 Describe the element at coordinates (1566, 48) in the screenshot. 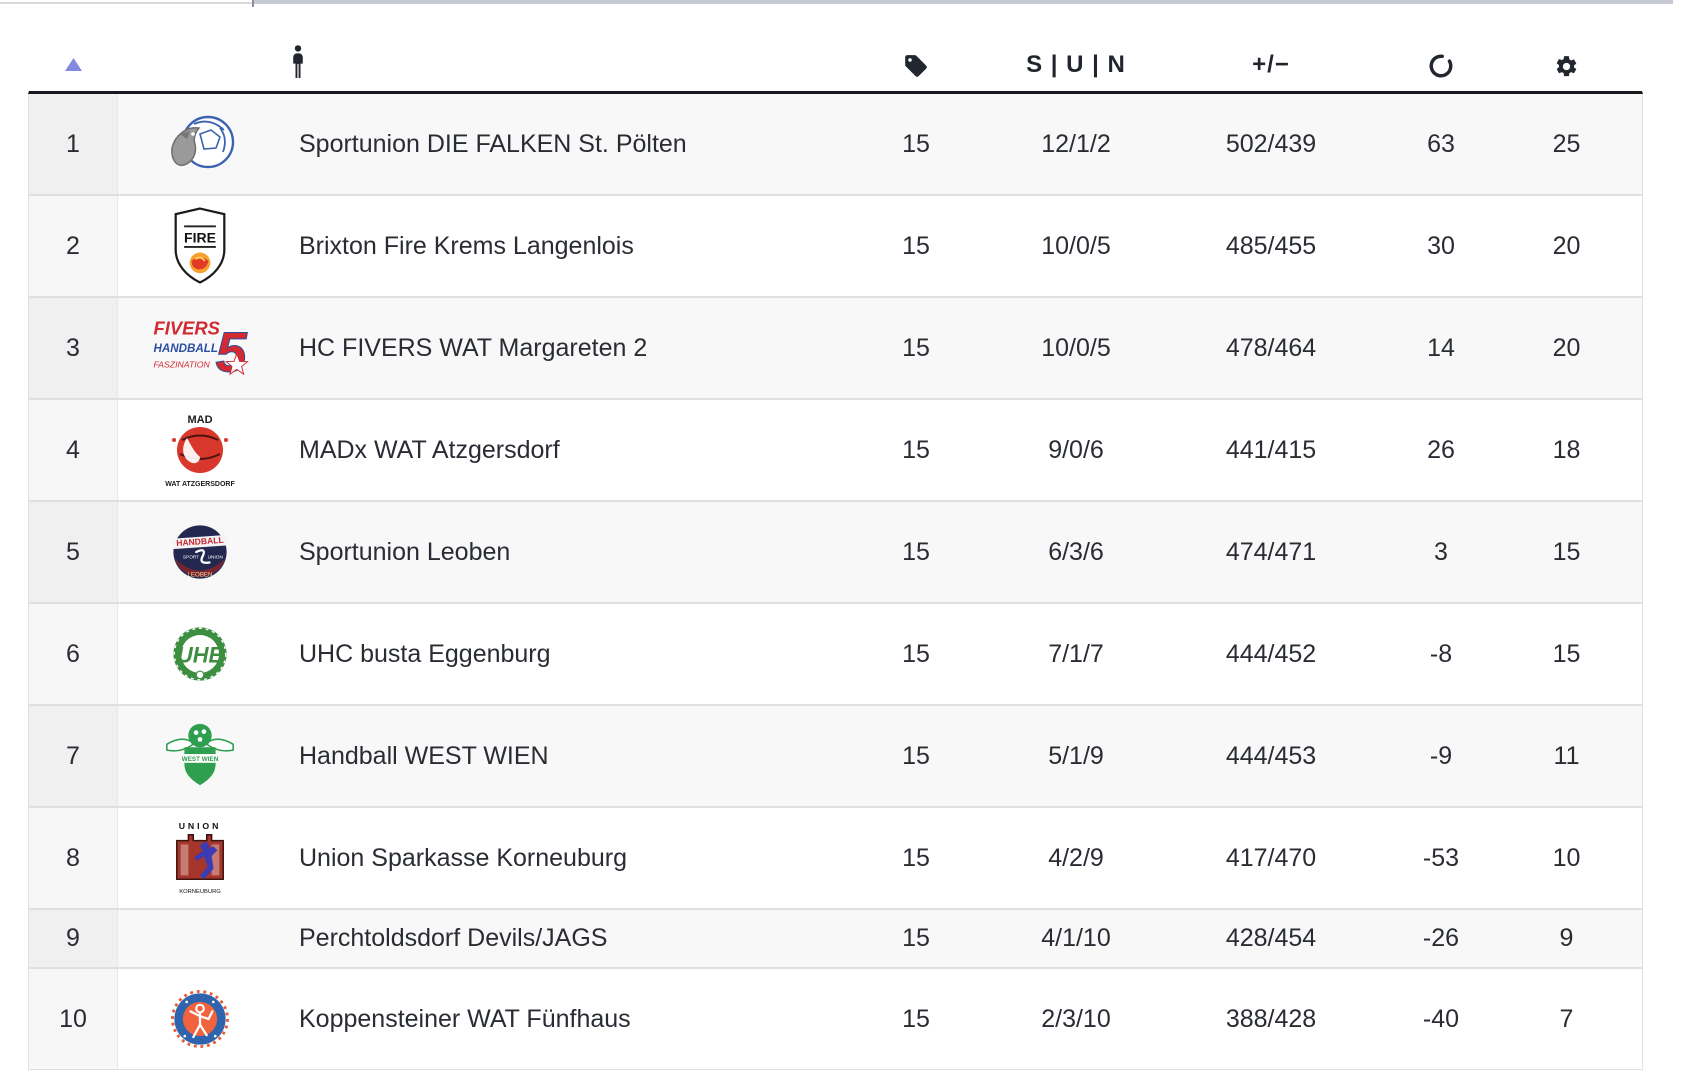

I see `points-column-header` at that location.